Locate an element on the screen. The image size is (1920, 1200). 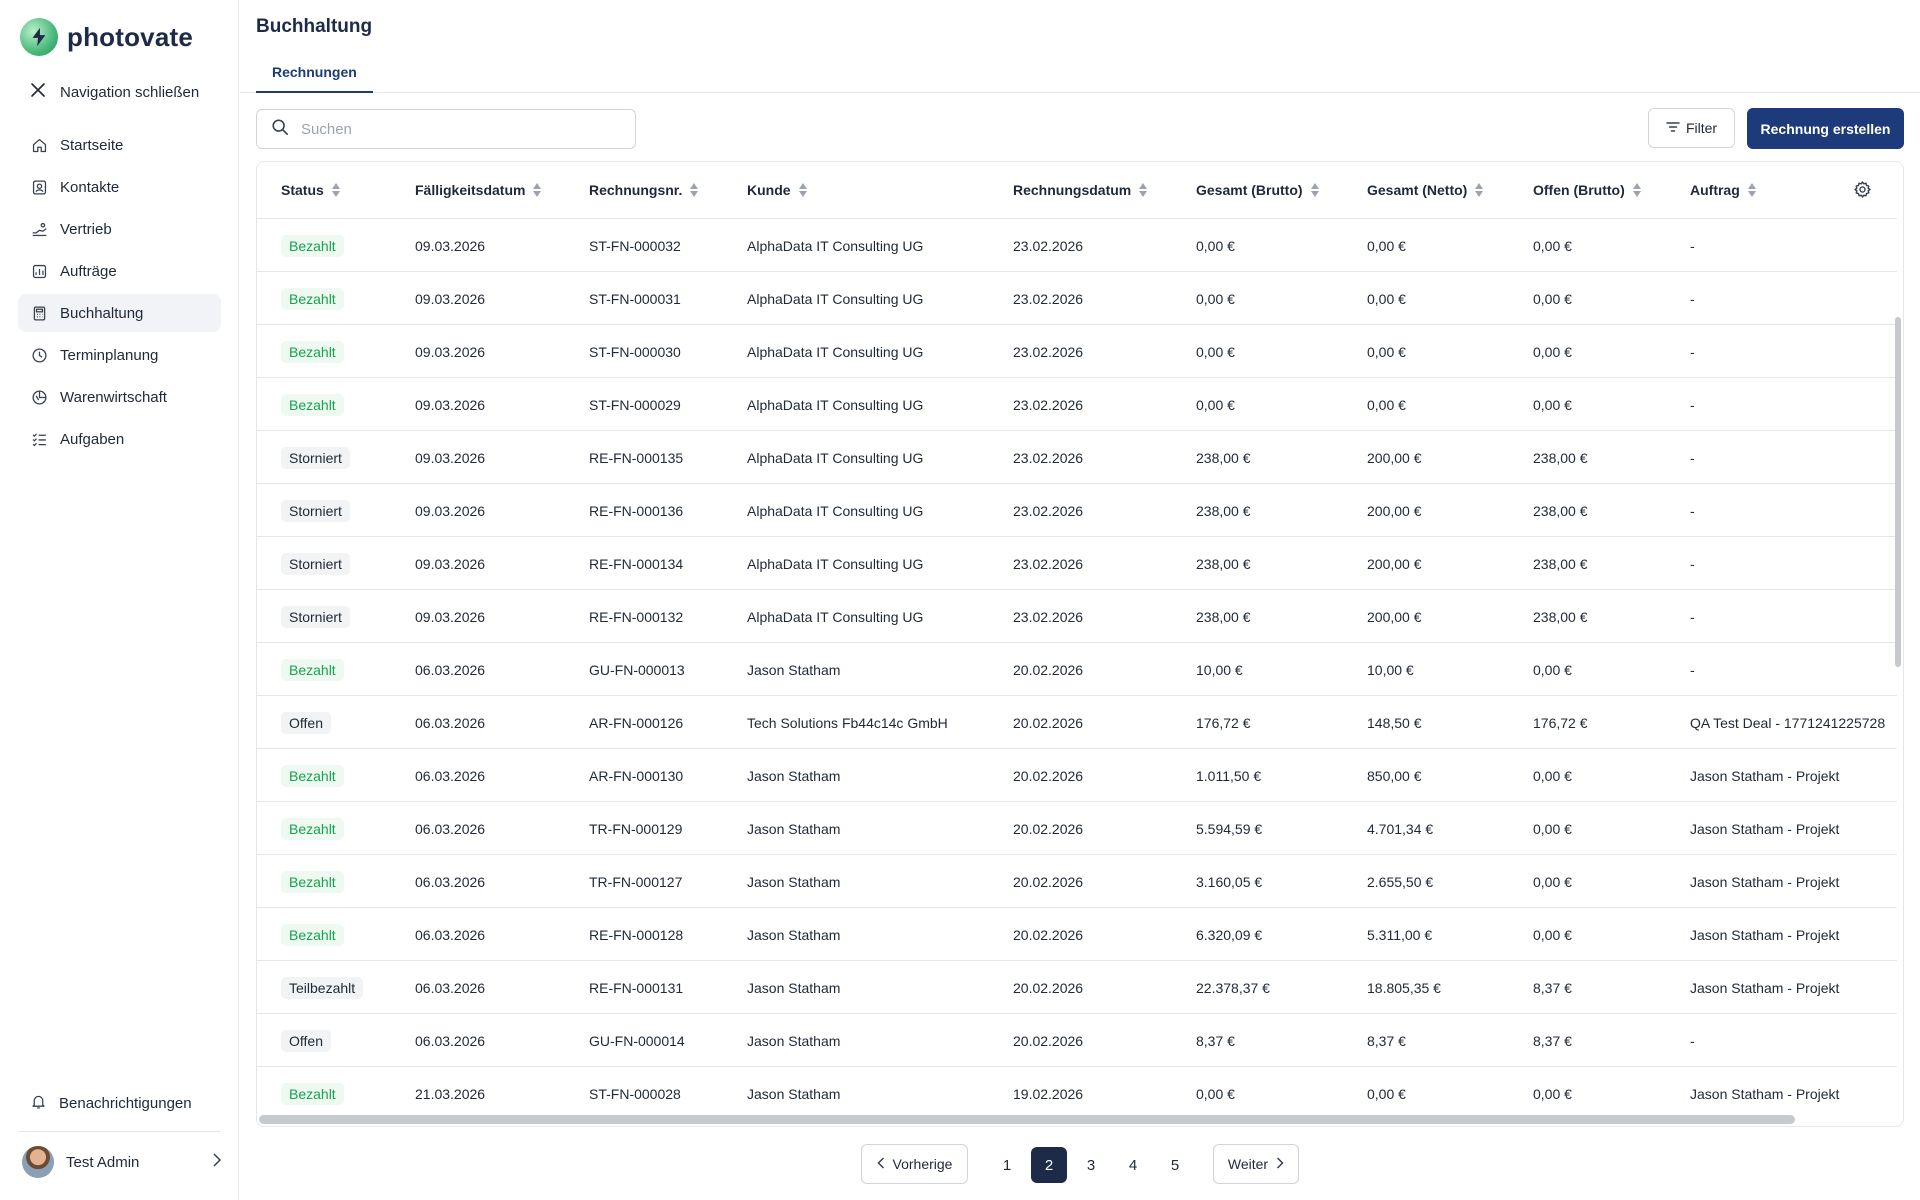
status-badge: Offen is located at coordinates (306, 1040).